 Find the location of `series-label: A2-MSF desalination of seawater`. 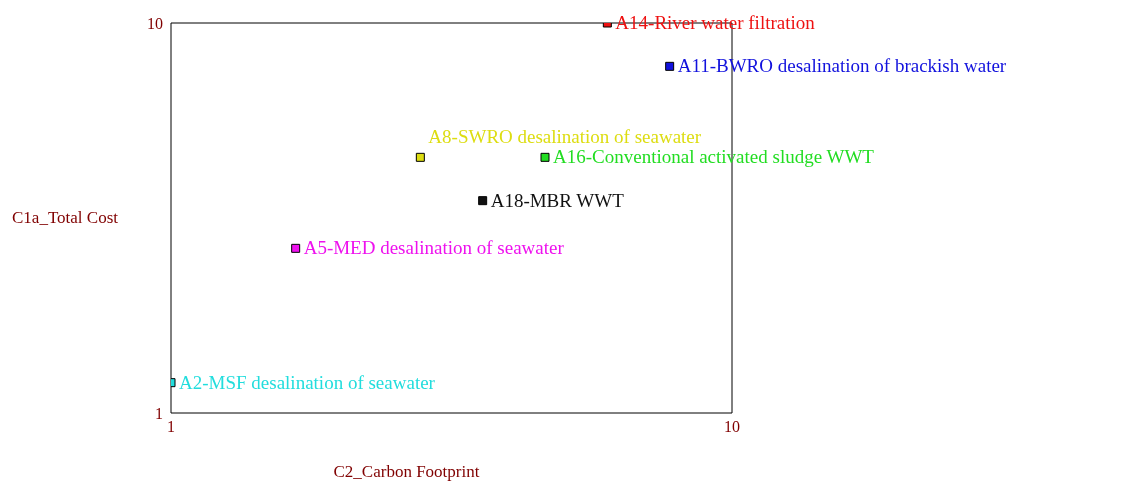

series-label: A2-MSF desalination of seawater is located at coordinates (307, 382).